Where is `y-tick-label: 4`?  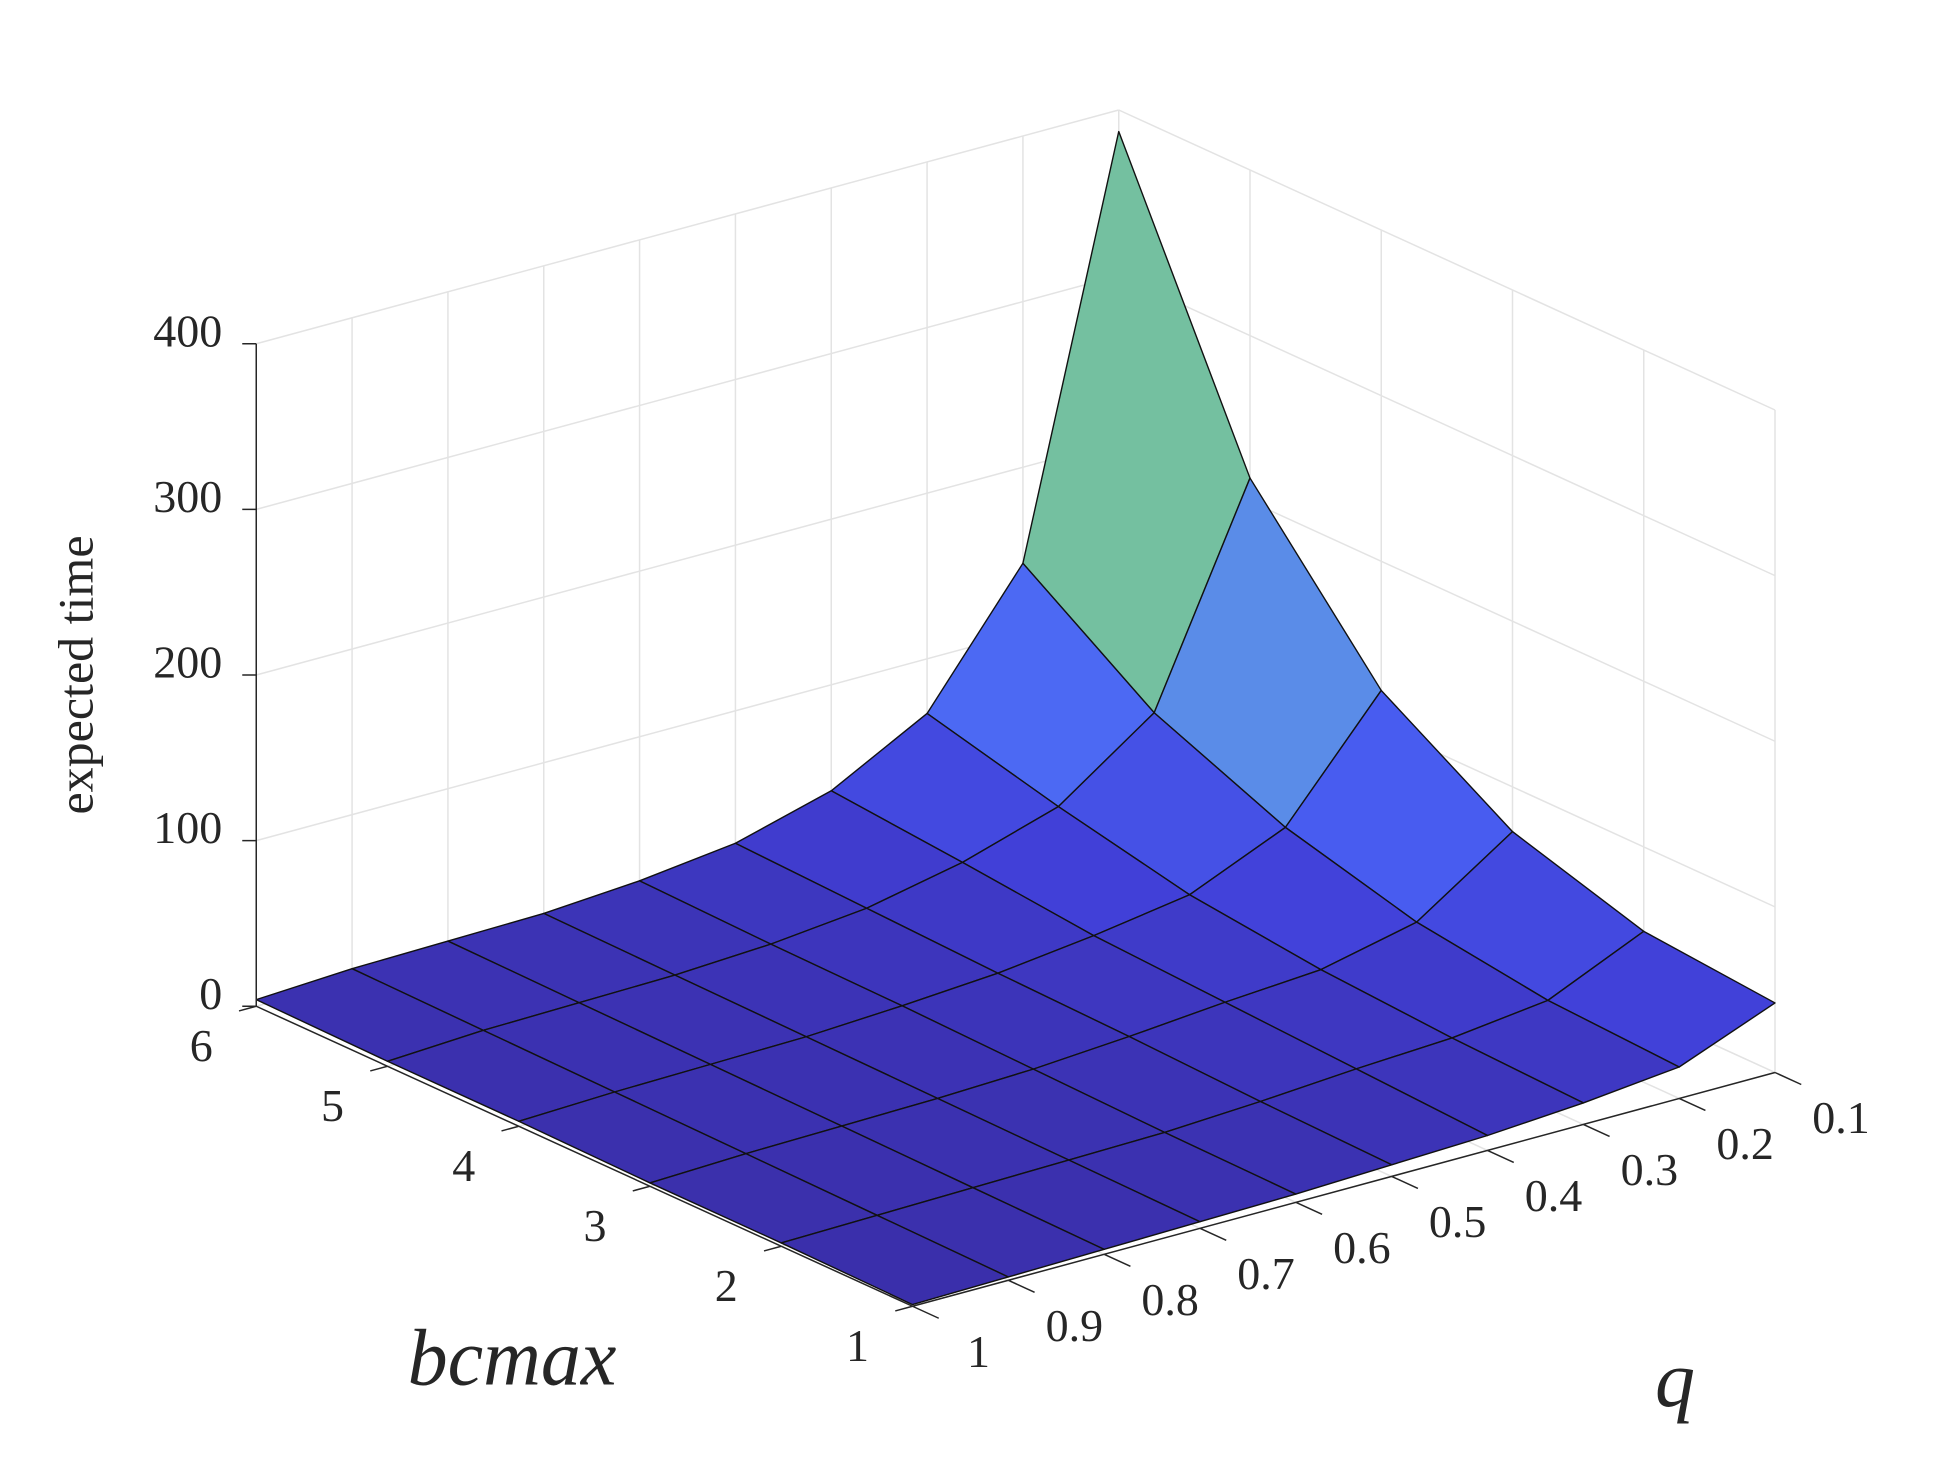 y-tick-label: 4 is located at coordinates (463, 1165).